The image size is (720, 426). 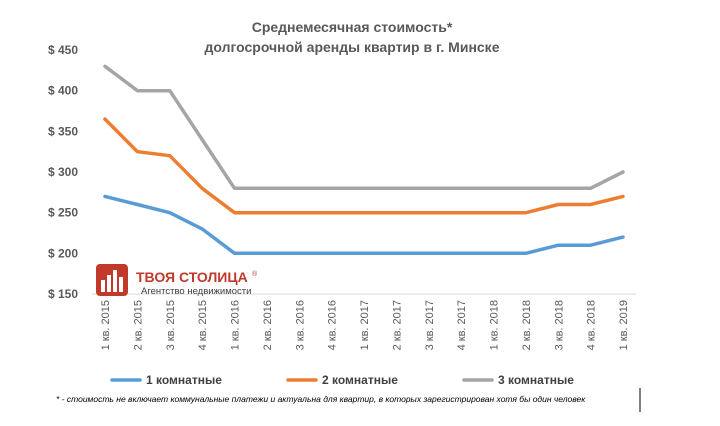 I want to click on company-logo: ТВОЯ СТОЛИЦА ® Агентство недвижимости, so click(x=177, y=280).